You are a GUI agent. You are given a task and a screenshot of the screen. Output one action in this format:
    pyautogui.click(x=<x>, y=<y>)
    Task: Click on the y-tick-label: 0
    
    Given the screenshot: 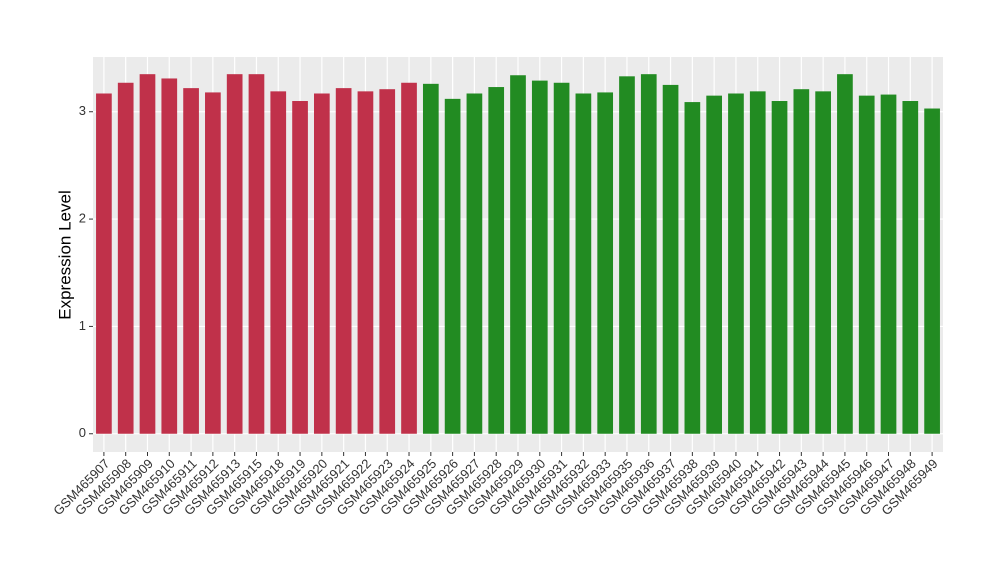 What is the action you would take?
    pyautogui.click(x=82, y=432)
    